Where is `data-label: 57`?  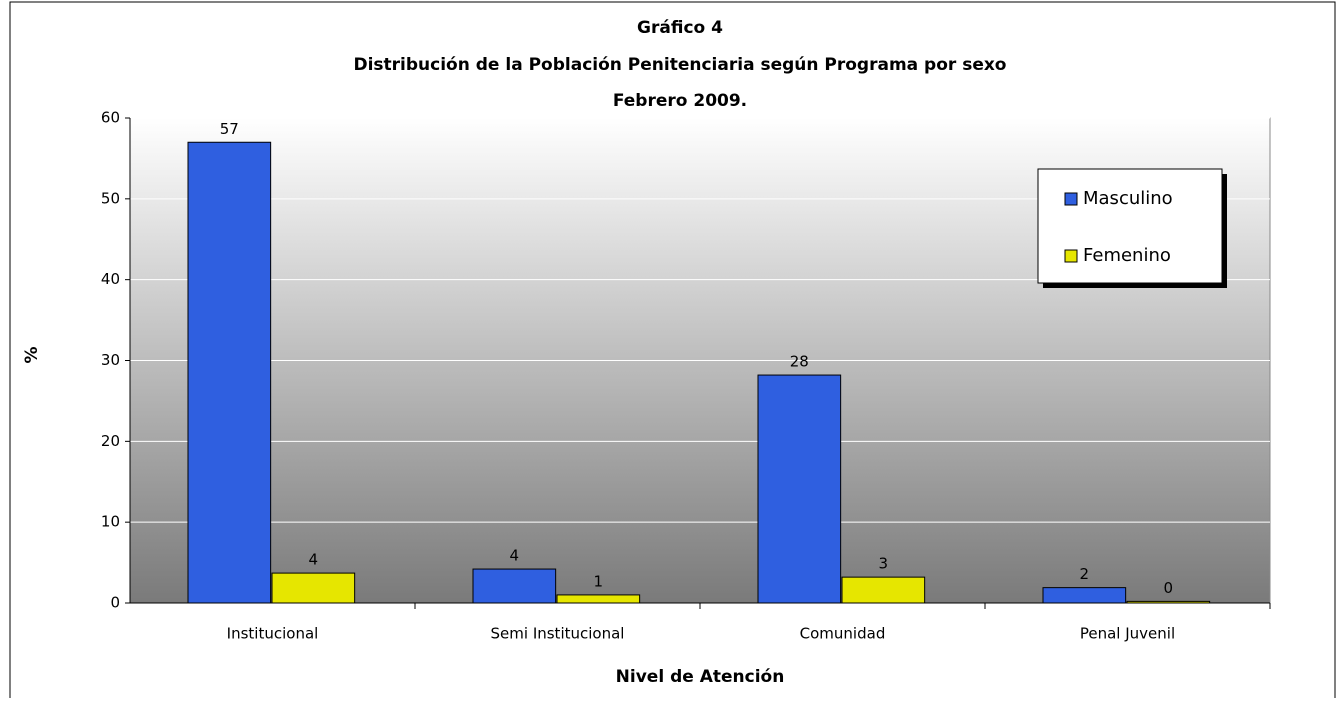
data-label: 57 is located at coordinates (229, 129).